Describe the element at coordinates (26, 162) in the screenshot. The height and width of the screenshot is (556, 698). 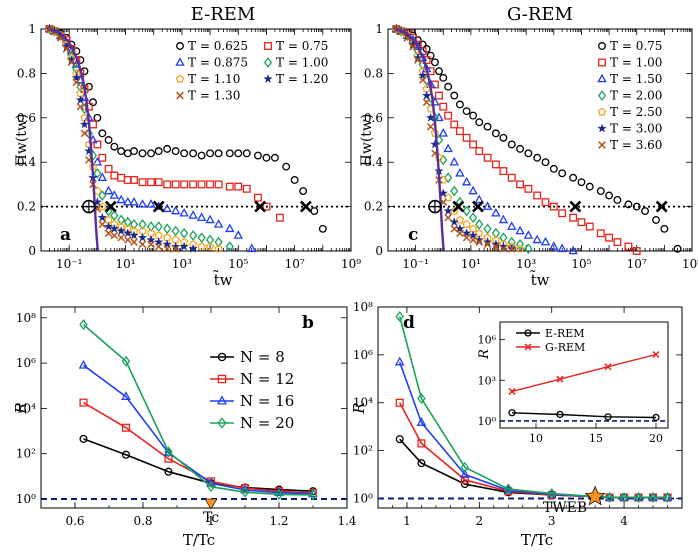
I see `a-ytick-label: 0.4` at that location.